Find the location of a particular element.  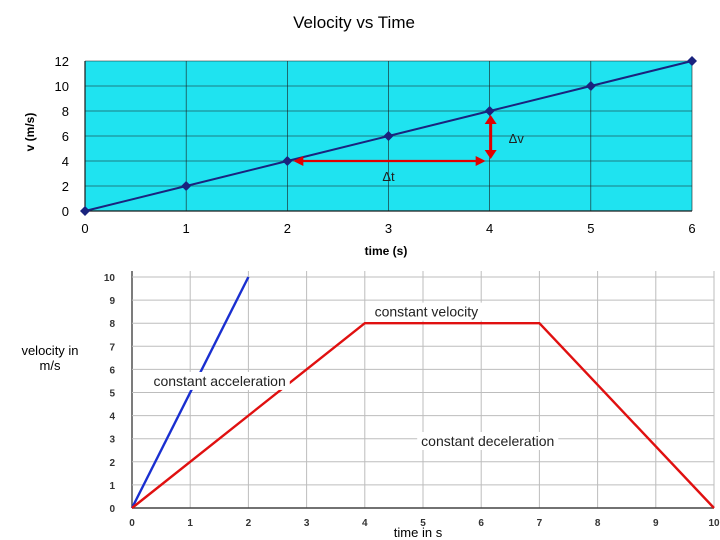

chart1-x-tick-label: 3 is located at coordinates (388, 228).